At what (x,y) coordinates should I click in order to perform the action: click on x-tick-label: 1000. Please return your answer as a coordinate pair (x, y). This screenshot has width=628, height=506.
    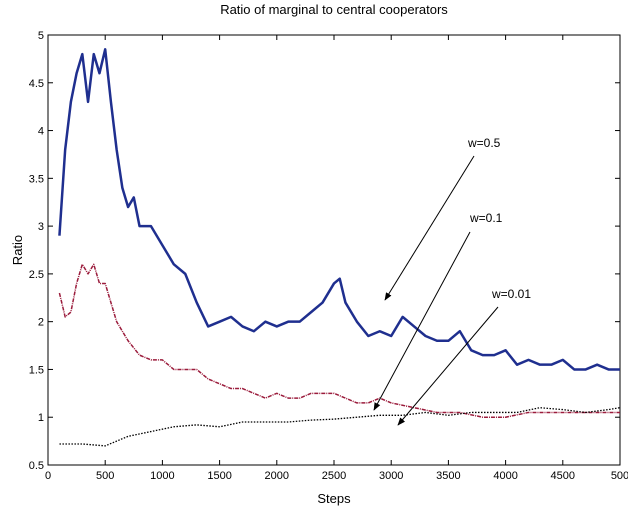
    Looking at the image, I should click on (162, 476).